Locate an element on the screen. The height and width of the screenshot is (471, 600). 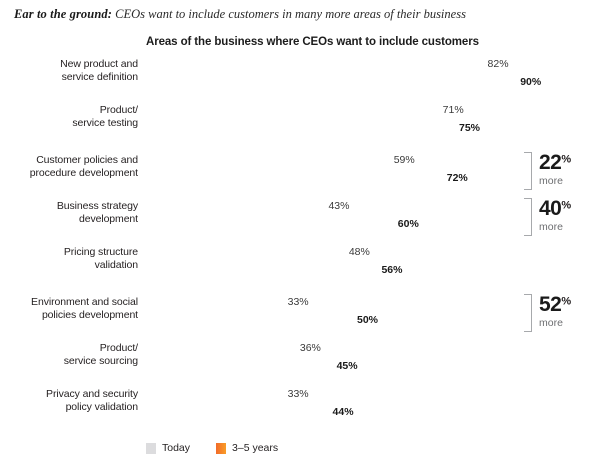
bar-value-today: 59% is located at coordinates (404, 160).